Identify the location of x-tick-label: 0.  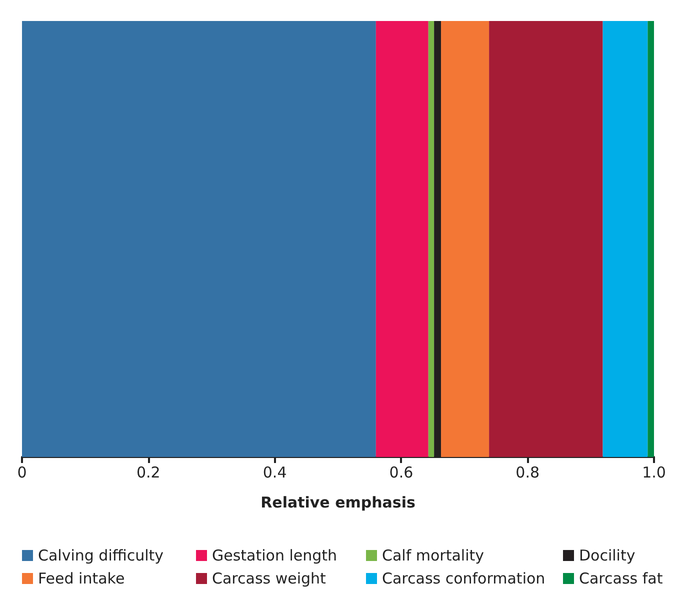
(22, 473).